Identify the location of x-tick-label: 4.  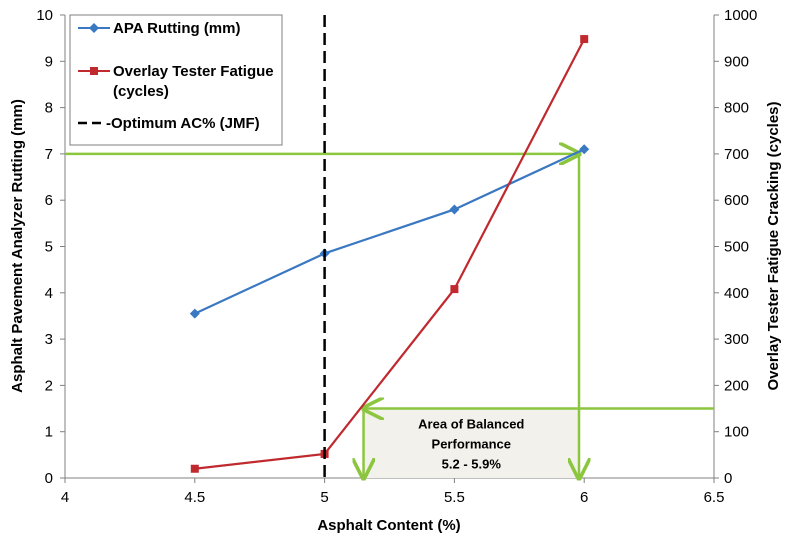
(65, 497).